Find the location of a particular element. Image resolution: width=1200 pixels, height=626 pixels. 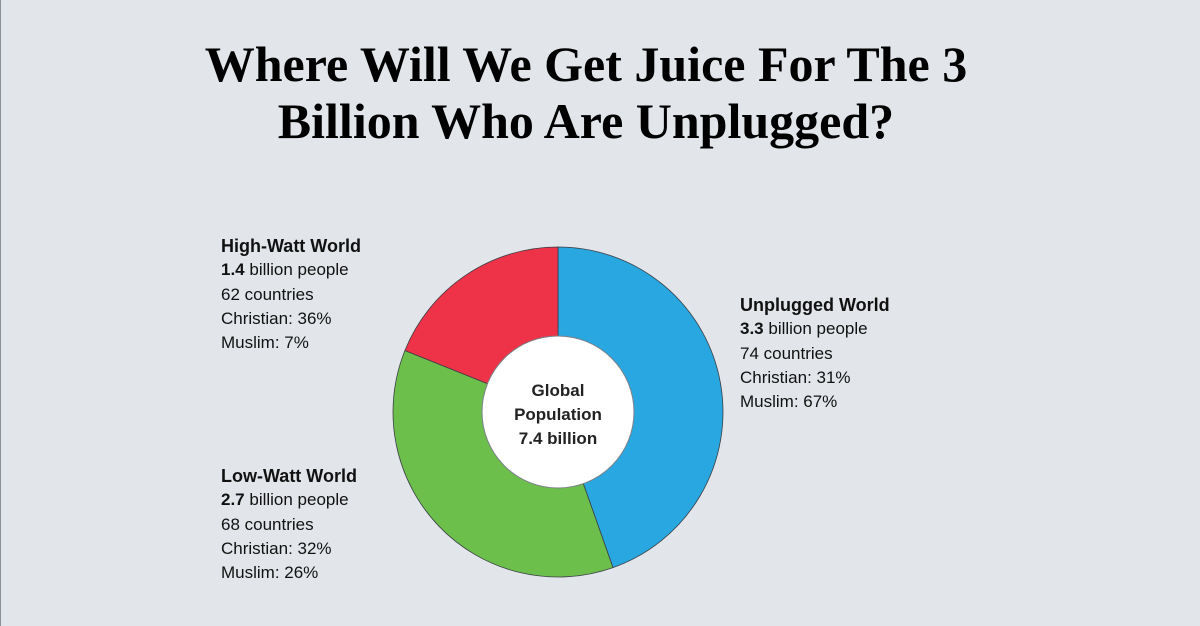

chart-title-line-1: Where Will We Get Juice For The 3 is located at coordinates (586, 64).